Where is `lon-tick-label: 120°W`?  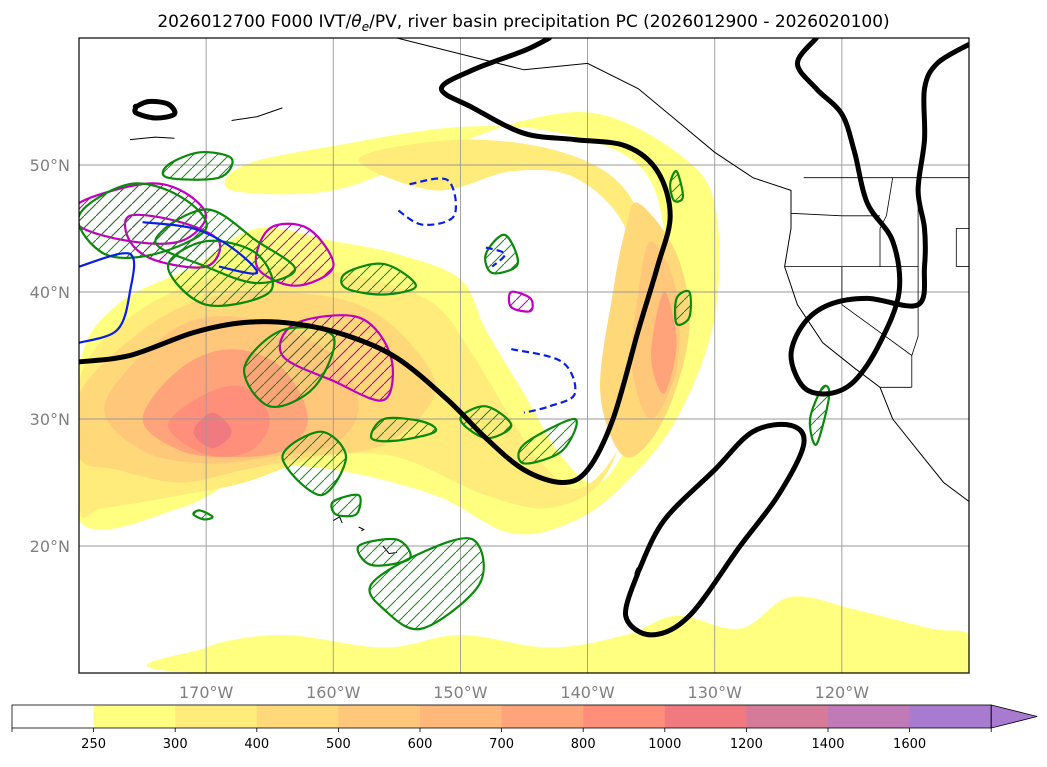 lon-tick-label: 120°W is located at coordinates (842, 692).